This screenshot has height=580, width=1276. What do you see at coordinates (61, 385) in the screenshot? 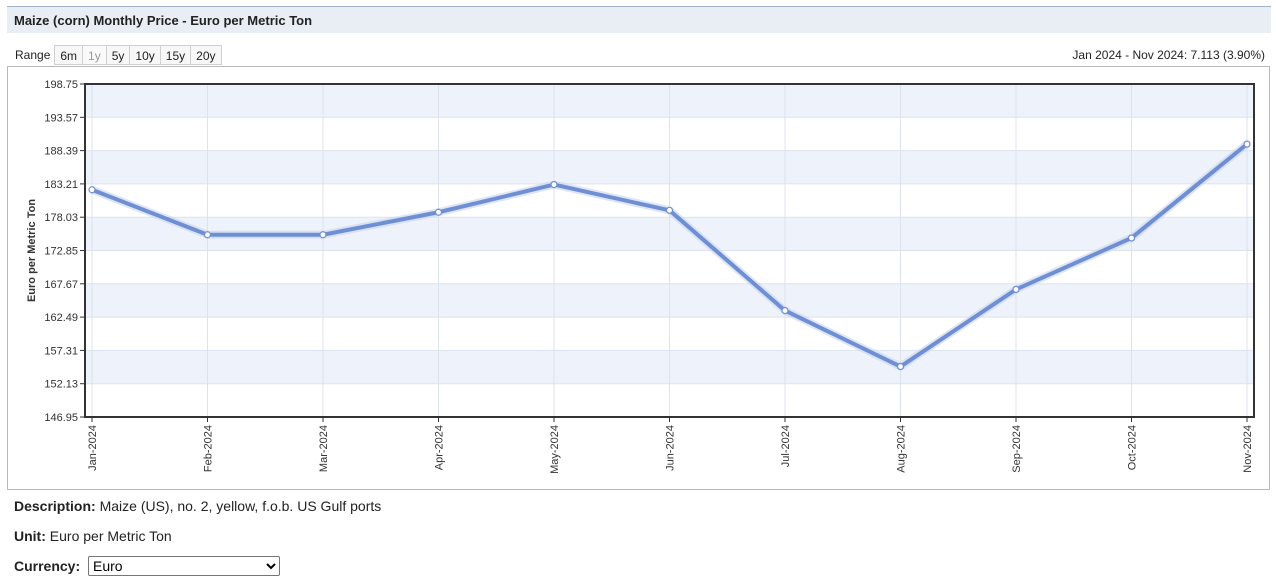
I see `y-tick-label: 152.13` at bounding box center [61, 385].